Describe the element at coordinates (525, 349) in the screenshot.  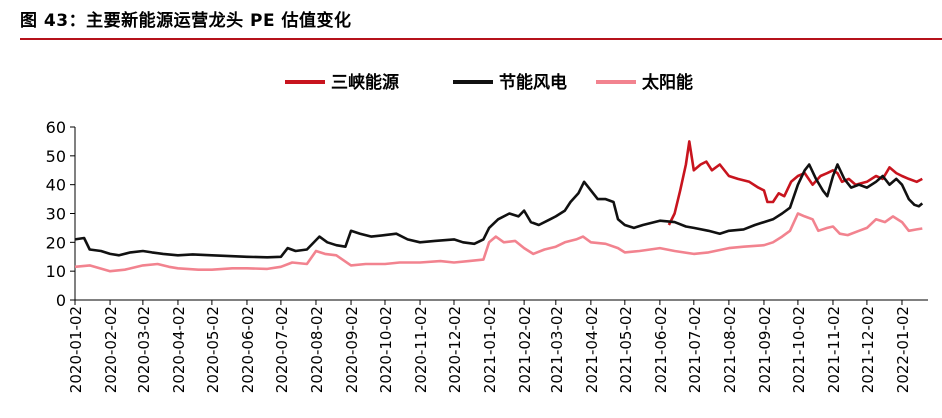
I see `x-tick-label: 2021-02-02` at that location.